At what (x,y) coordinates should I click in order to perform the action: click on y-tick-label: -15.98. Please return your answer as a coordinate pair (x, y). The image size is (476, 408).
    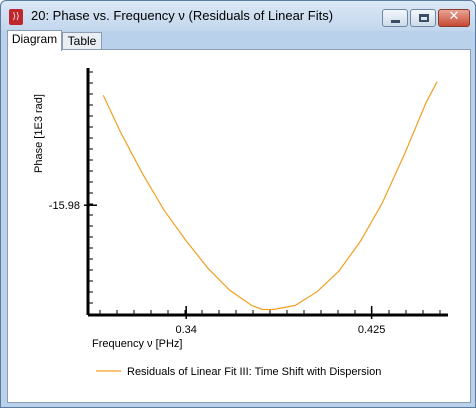
    Looking at the image, I should click on (64, 206).